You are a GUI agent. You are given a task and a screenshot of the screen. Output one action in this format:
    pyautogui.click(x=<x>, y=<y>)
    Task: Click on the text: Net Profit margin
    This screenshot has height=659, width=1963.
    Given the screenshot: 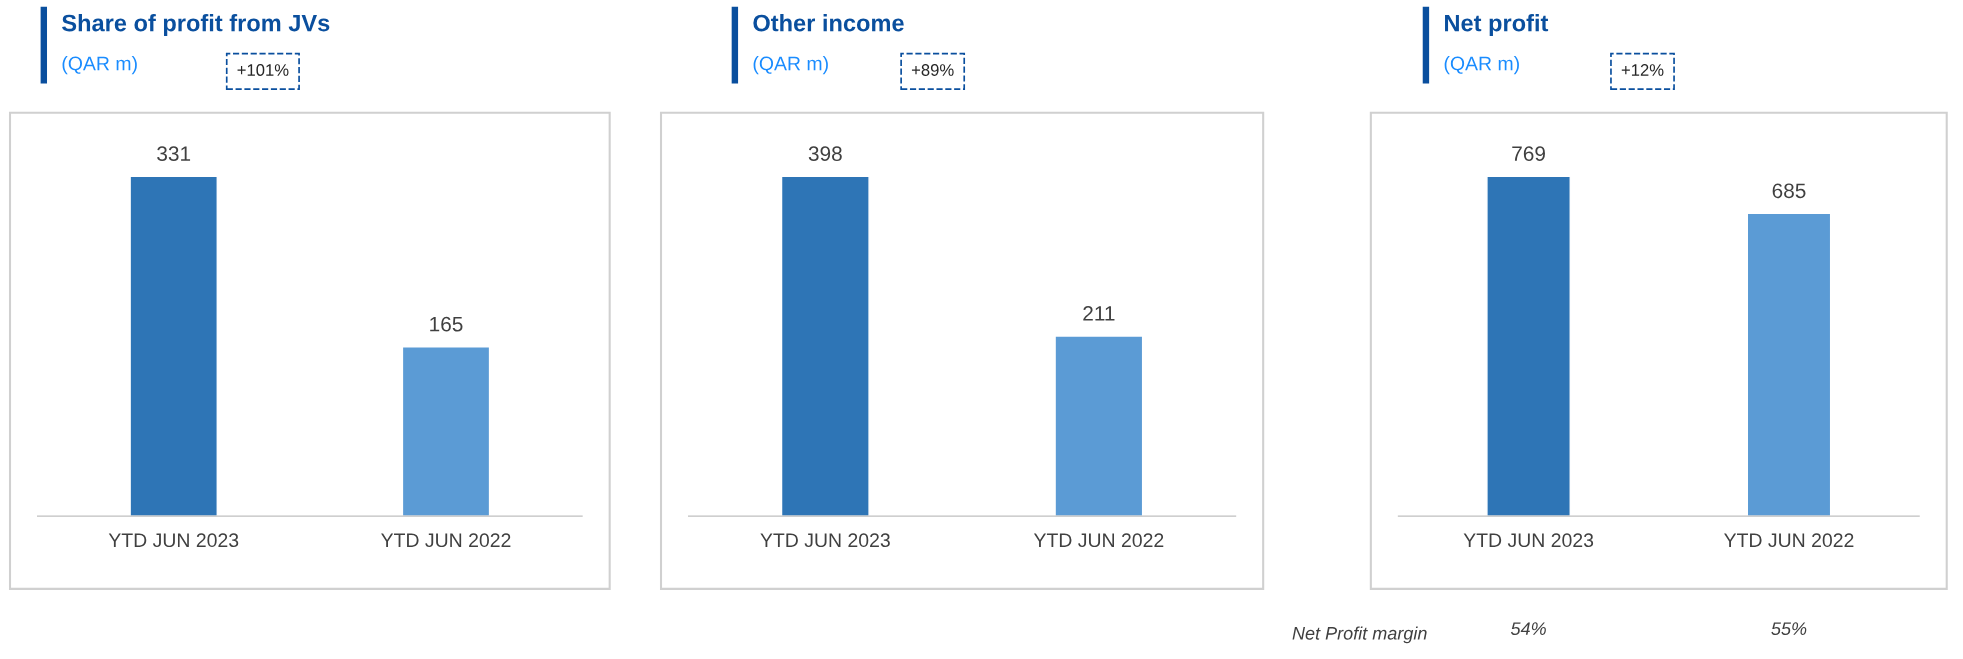 What is the action you would take?
    pyautogui.click(x=1359, y=635)
    